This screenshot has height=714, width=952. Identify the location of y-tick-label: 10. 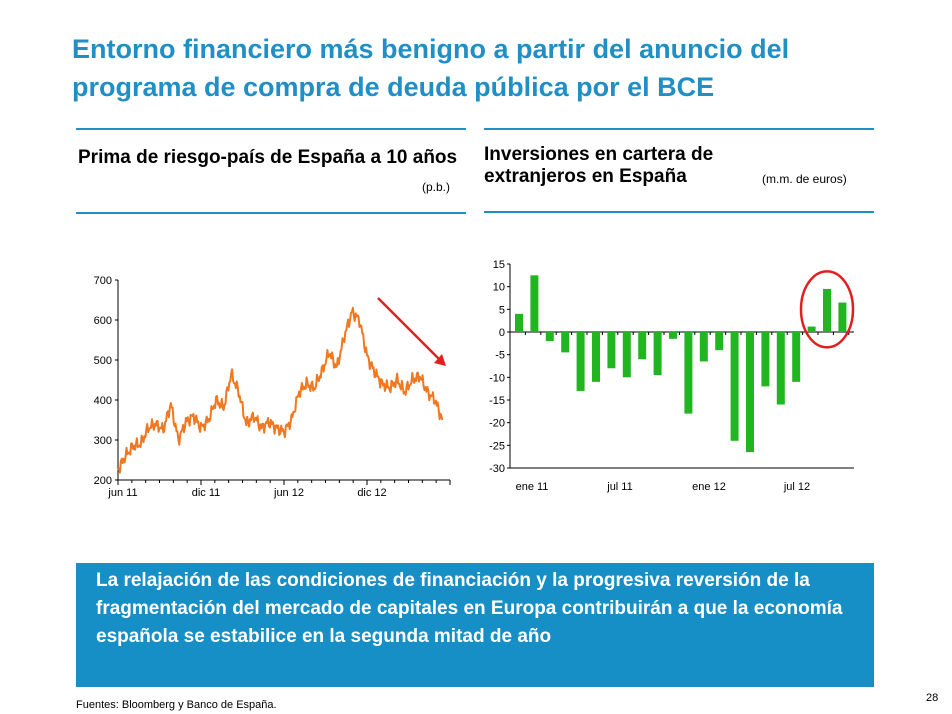
(499, 288).